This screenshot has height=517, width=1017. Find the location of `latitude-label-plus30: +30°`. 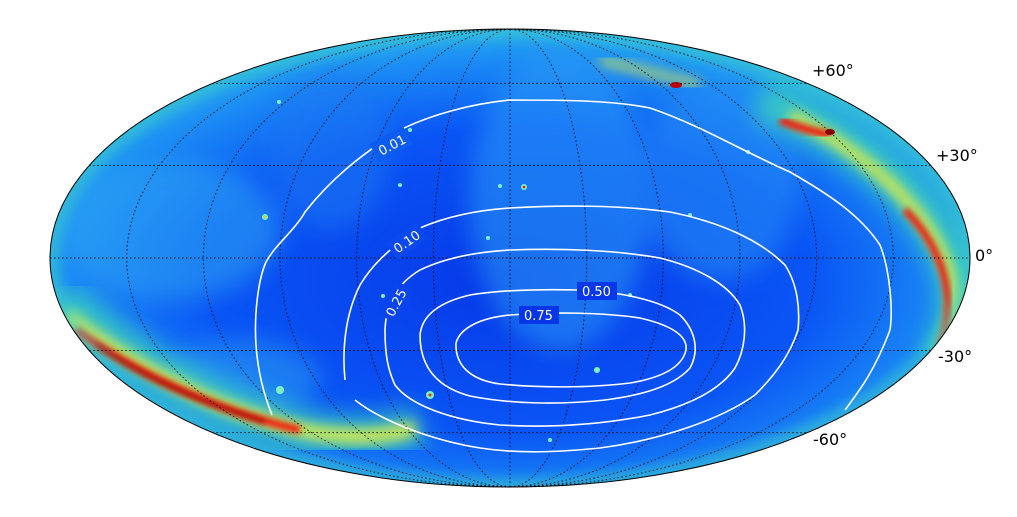

latitude-label-plus30: +30° is located at coordinates (957, 155).